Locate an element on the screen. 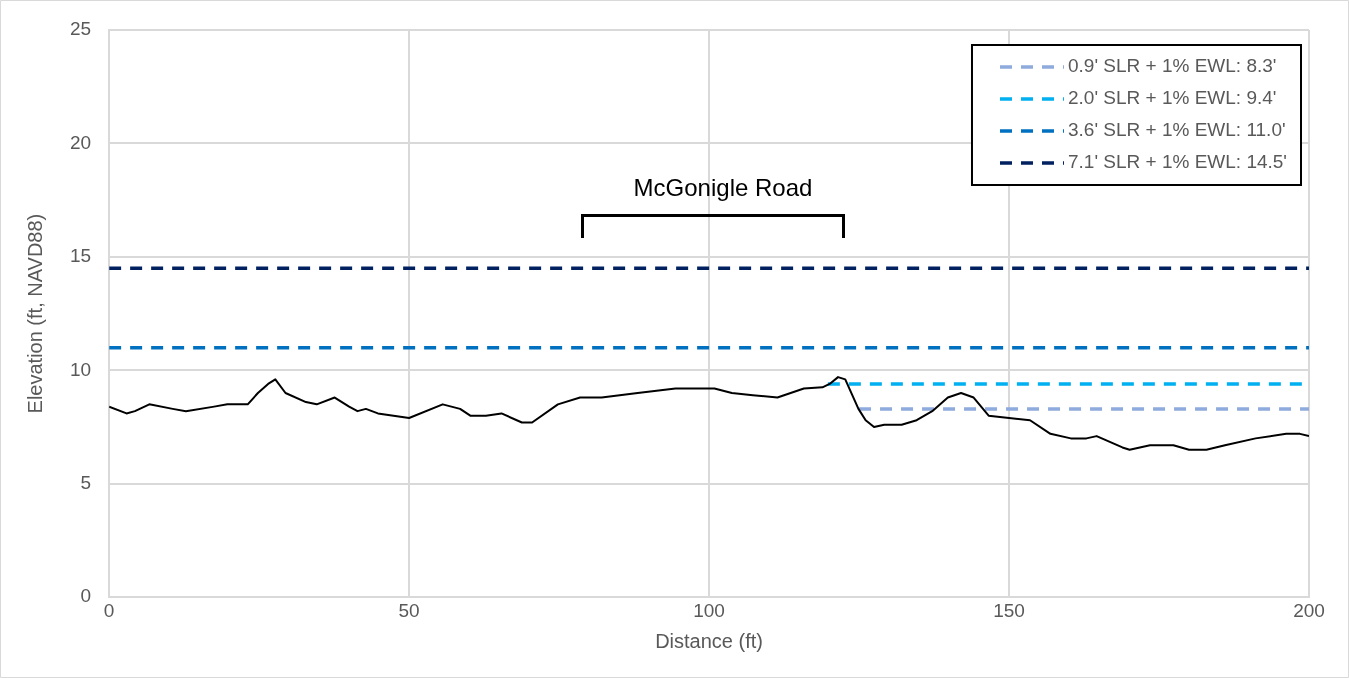 This screenshot has width=1349, height=678. legend-label: 0.9' SLR + 1% EWL: 8.3' is located at coordinates (1172, 66).